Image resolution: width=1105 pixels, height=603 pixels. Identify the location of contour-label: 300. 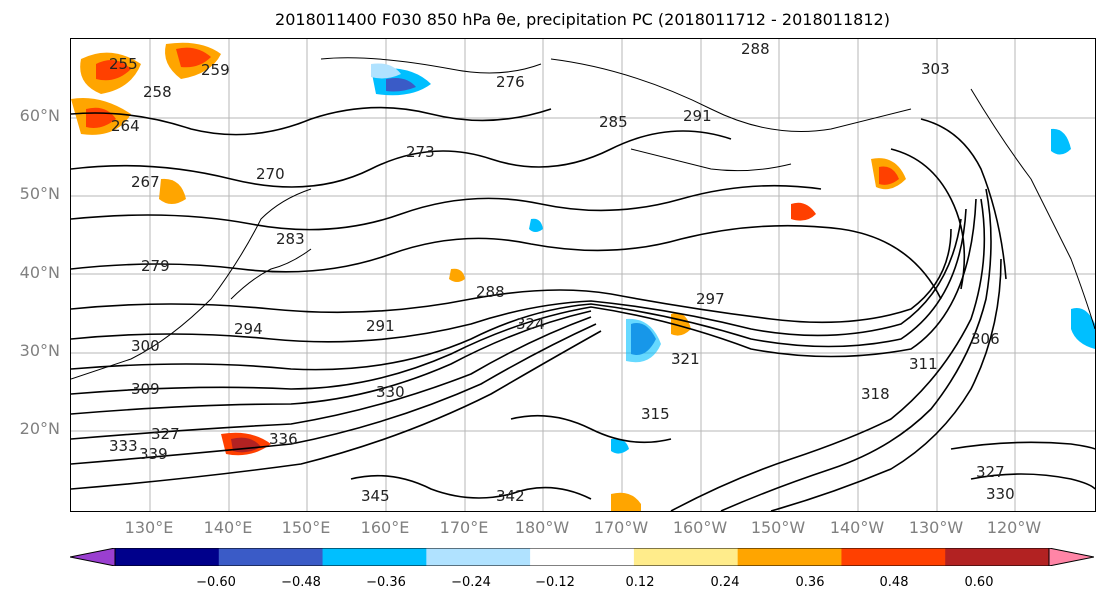
(145, 346).